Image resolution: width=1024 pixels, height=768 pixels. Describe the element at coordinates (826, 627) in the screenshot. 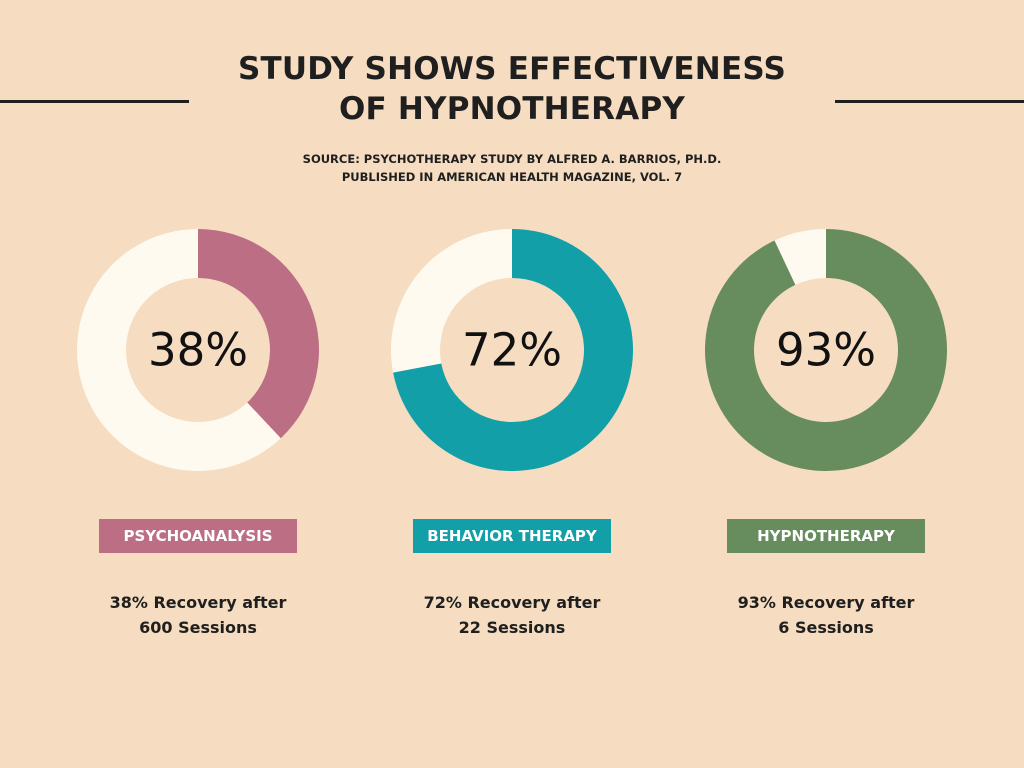

I see `description-line-2: 6 Sessions` at that location.